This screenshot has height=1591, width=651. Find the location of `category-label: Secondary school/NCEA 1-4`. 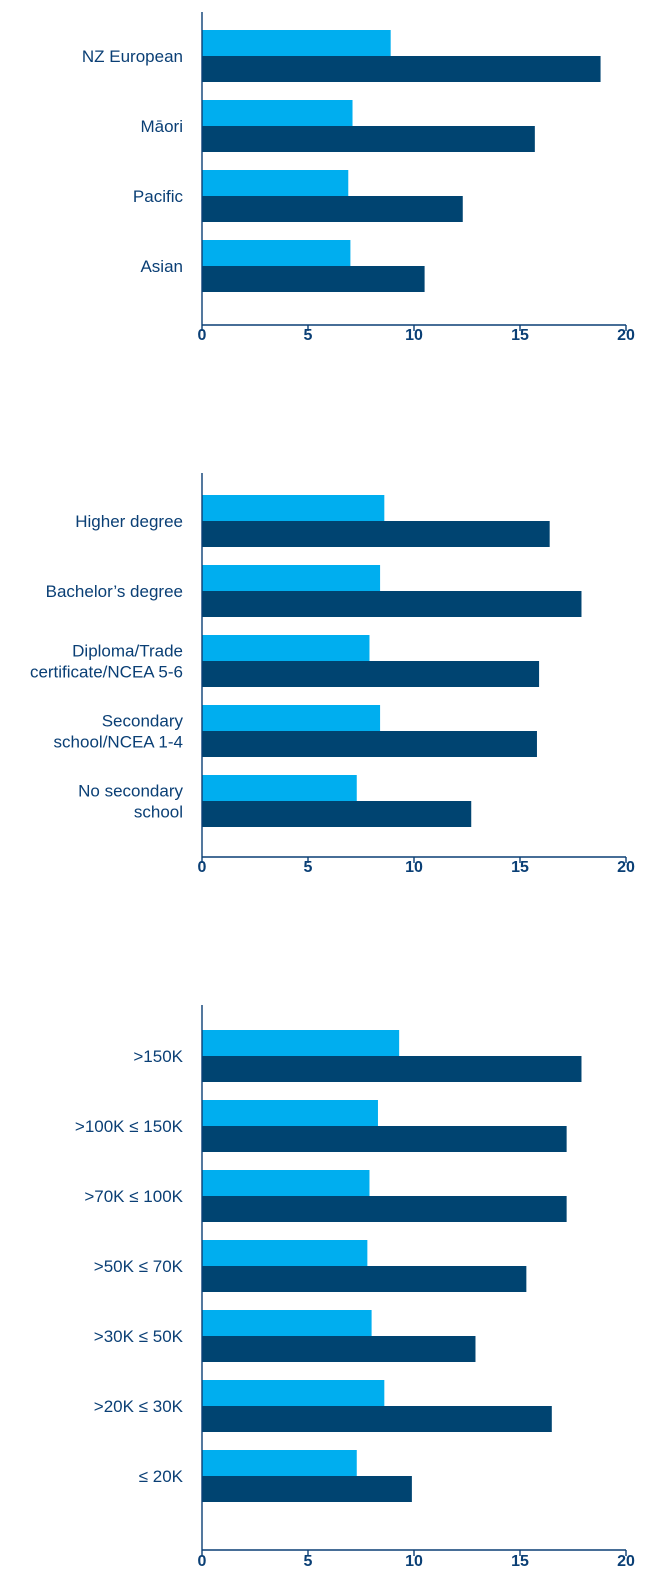

category-label: Secondary school/NCEA 1-4 is located at coordinates (119, 732).